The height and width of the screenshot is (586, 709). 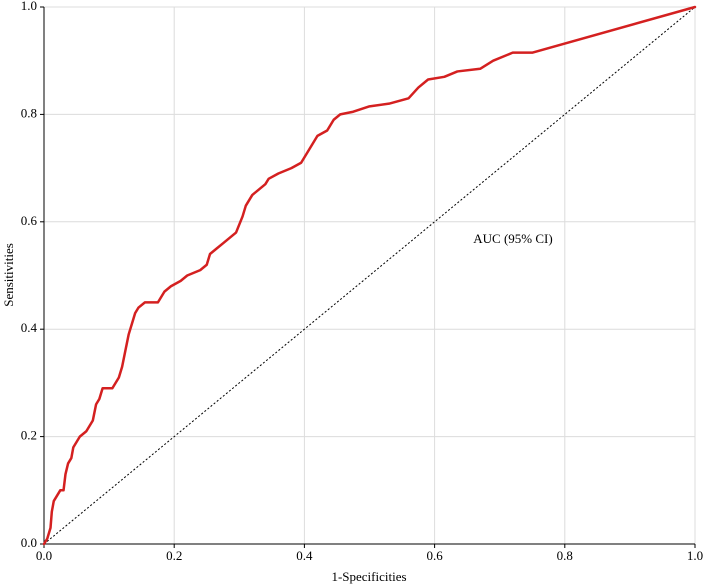 What do you see at coordinates (512, 238) in the screenshot?
I see `annotation: AUC (95% CI)` at bounding box center [512, 238].